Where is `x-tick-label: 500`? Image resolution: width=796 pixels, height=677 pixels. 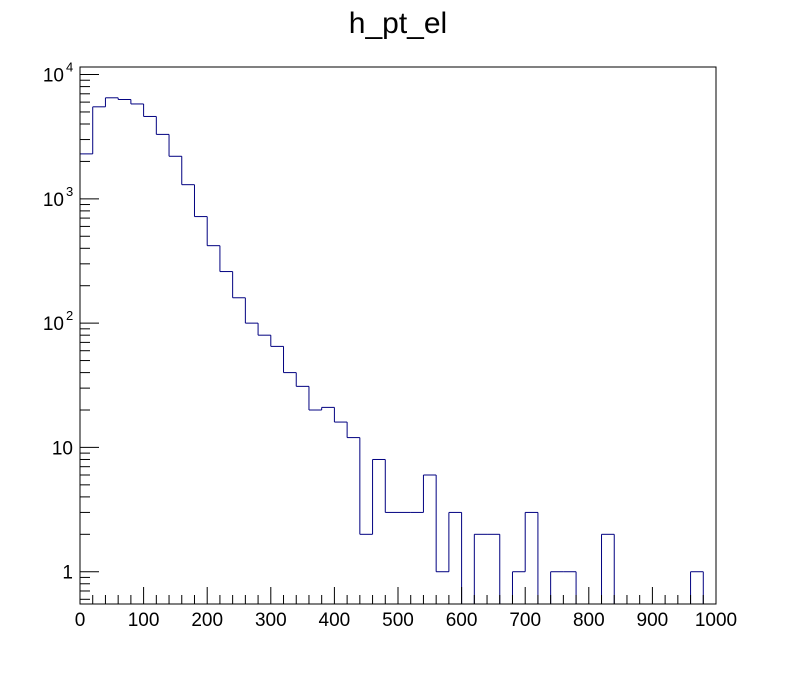
x-tick-label: 500 is located at coordinates (398, 620).